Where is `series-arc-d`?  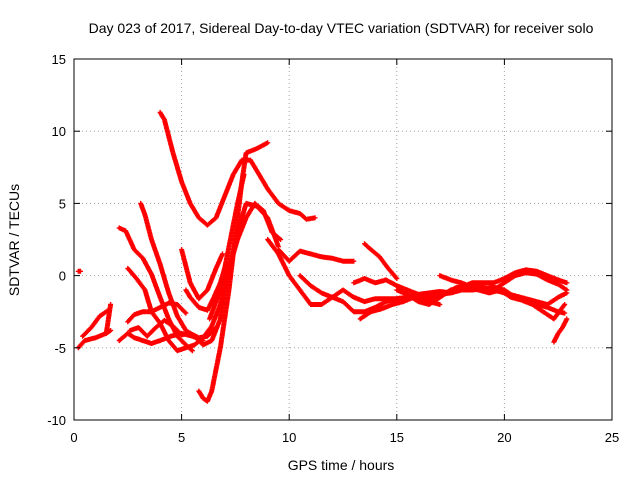
series-arc-d is located at coordinates (108, 319).